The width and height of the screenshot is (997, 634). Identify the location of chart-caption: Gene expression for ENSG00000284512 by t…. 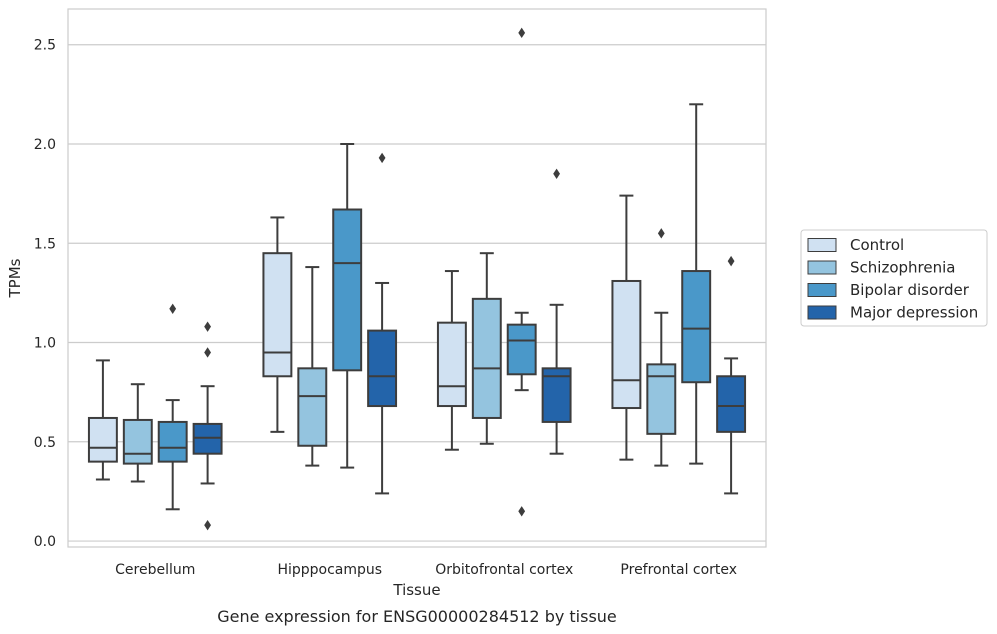
(417, 616).